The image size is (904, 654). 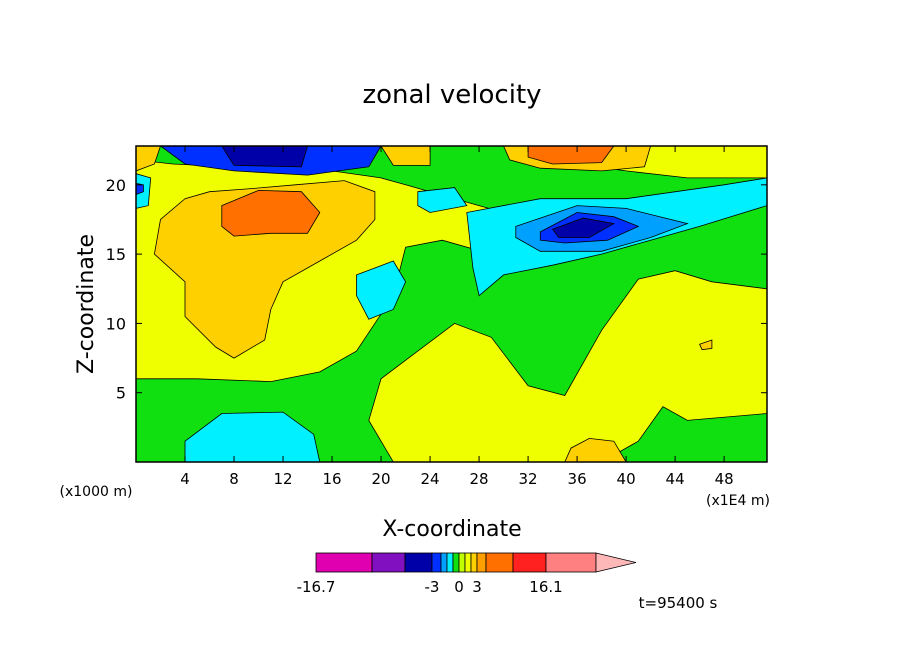 What do you see at coordinates (616, 562) in the screenshot?
I see `colorbar-extension-arrow` at bounding box center [616, 562].